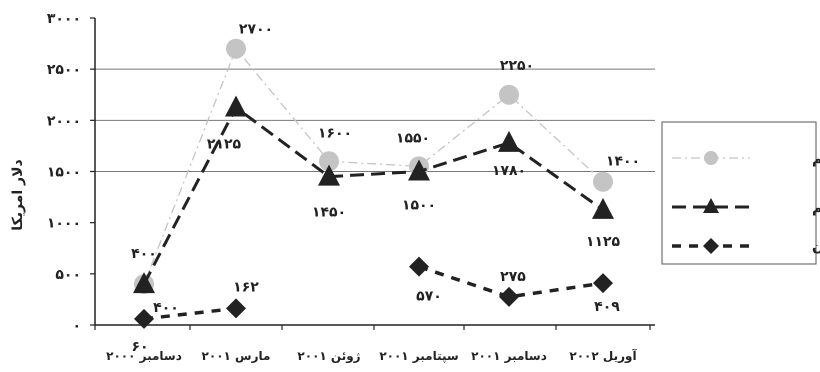 The height and width of the screenshot is (372, 820). I want to click on data-label: ۵۷۰, so click(429, 297).